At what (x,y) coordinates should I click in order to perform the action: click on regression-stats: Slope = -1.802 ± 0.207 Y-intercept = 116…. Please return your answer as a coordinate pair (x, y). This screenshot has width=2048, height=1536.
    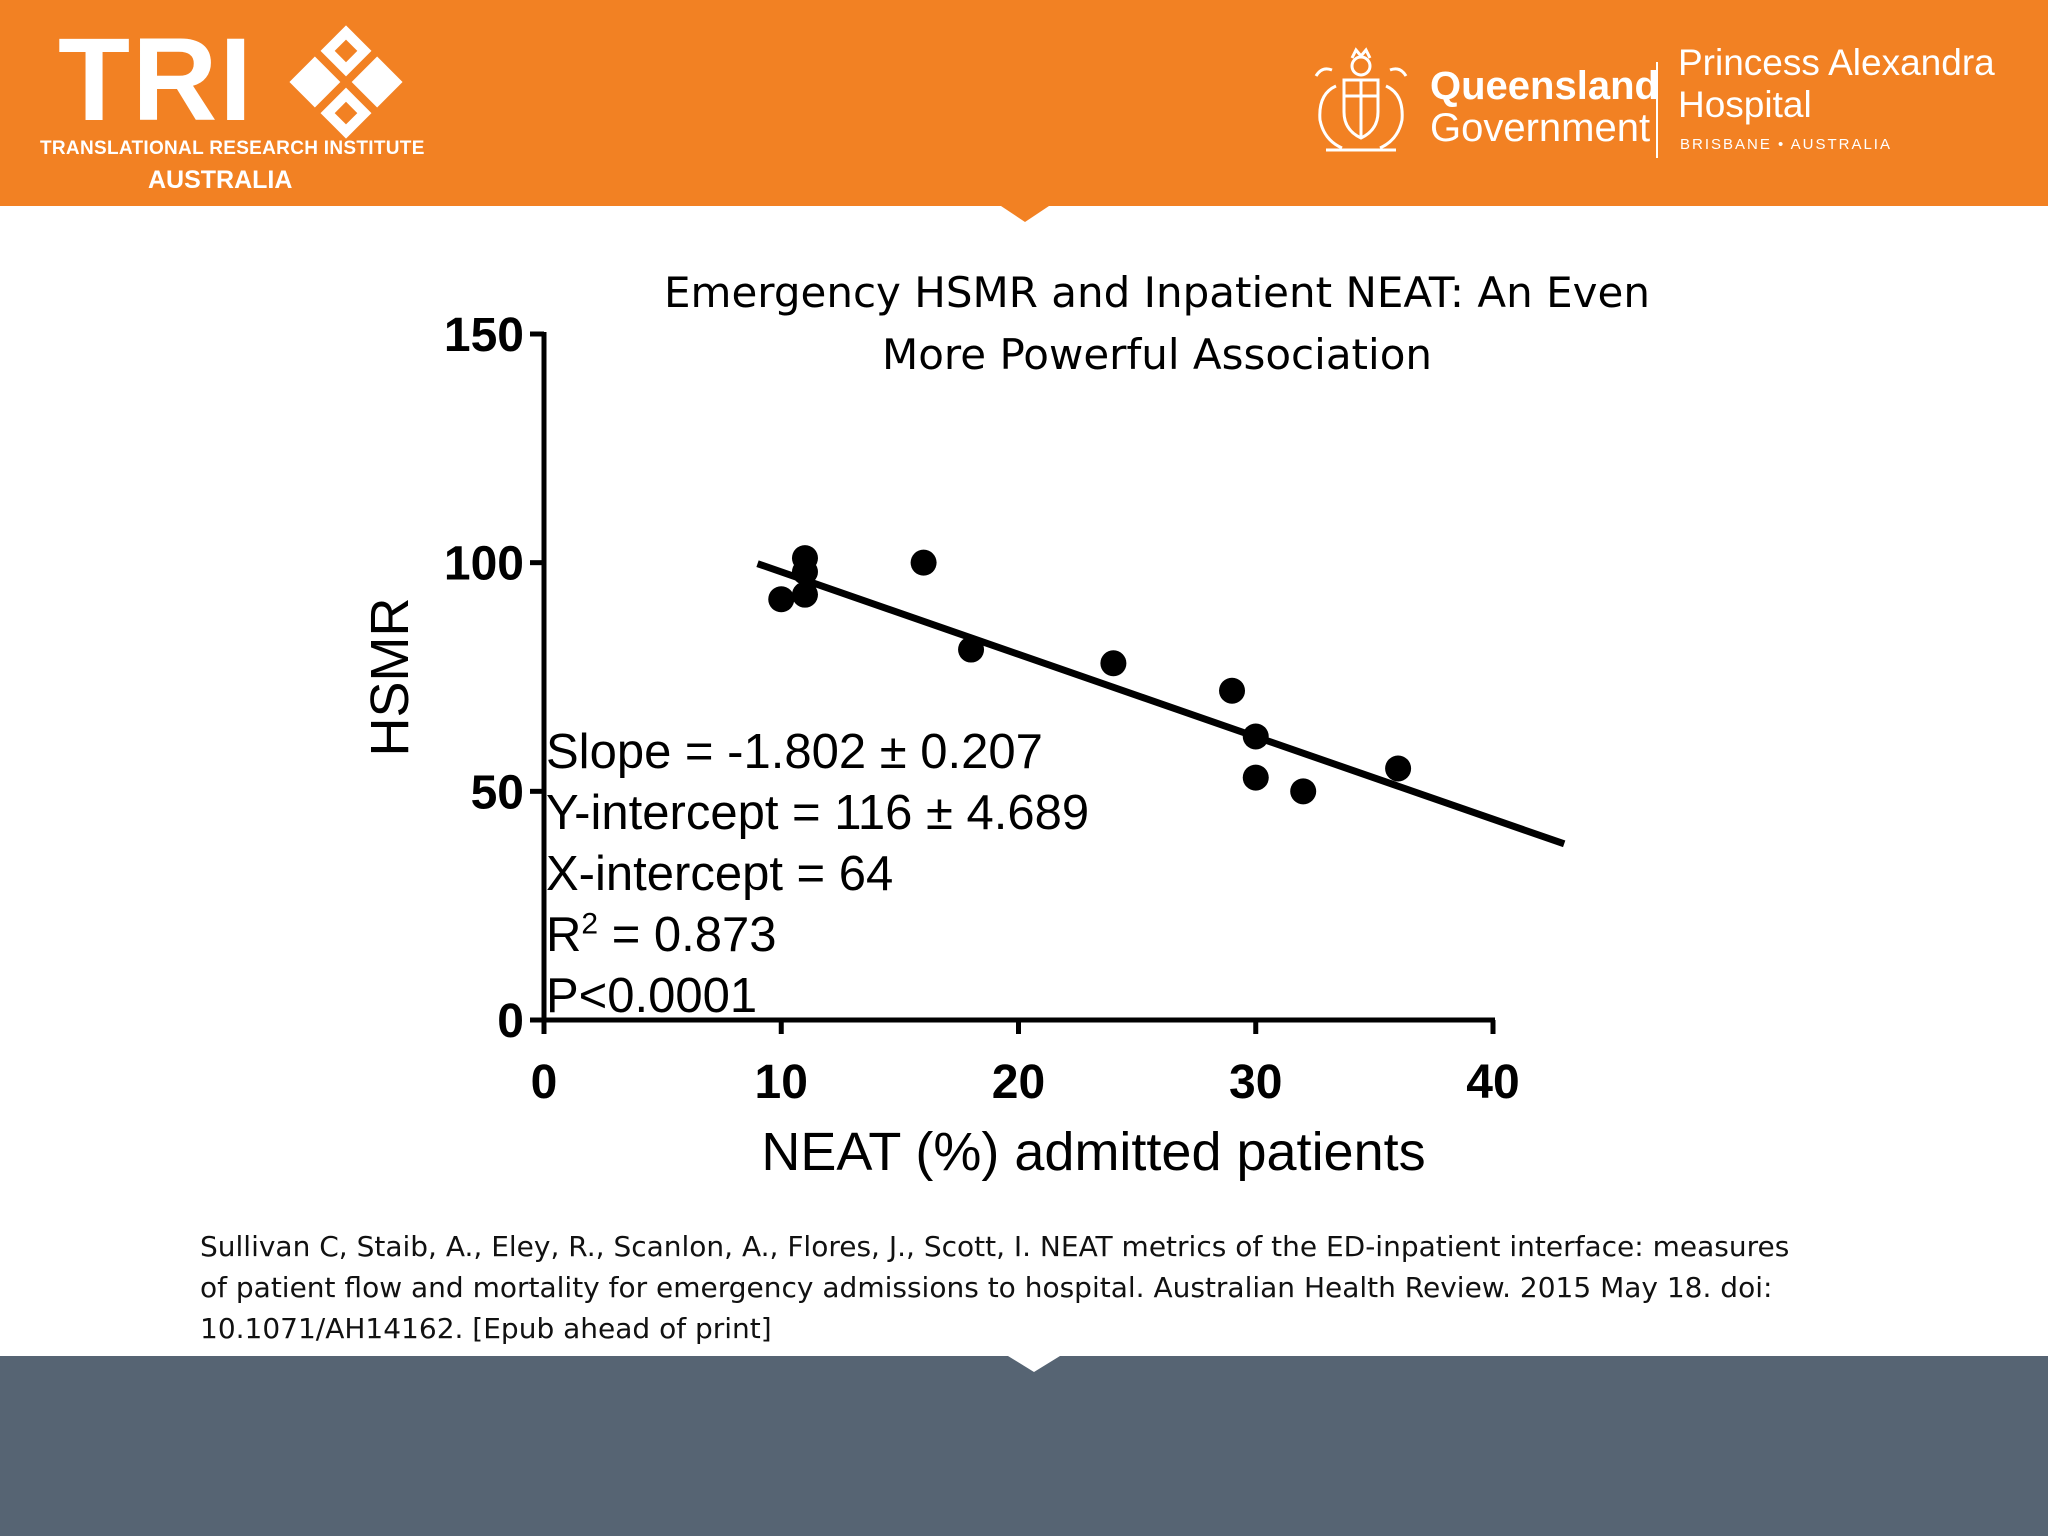
    Looking at the image, I should click on (817, 874).